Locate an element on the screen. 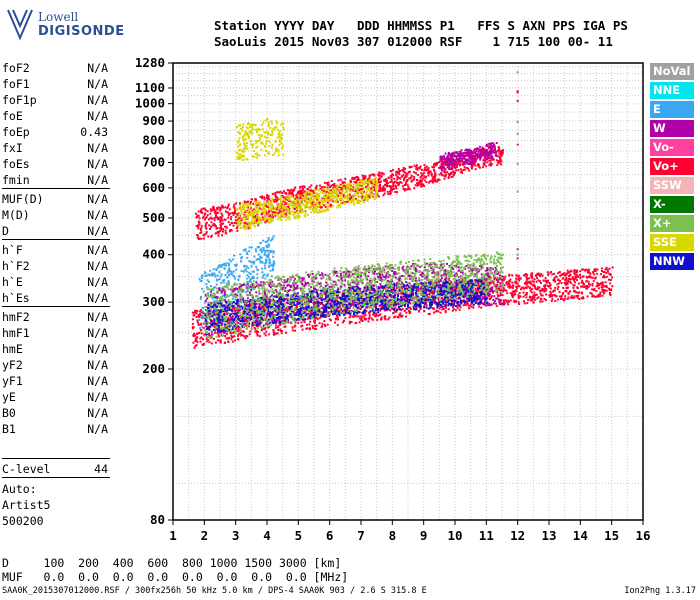  param-name: foF1 is located at coordinates (16, 84).